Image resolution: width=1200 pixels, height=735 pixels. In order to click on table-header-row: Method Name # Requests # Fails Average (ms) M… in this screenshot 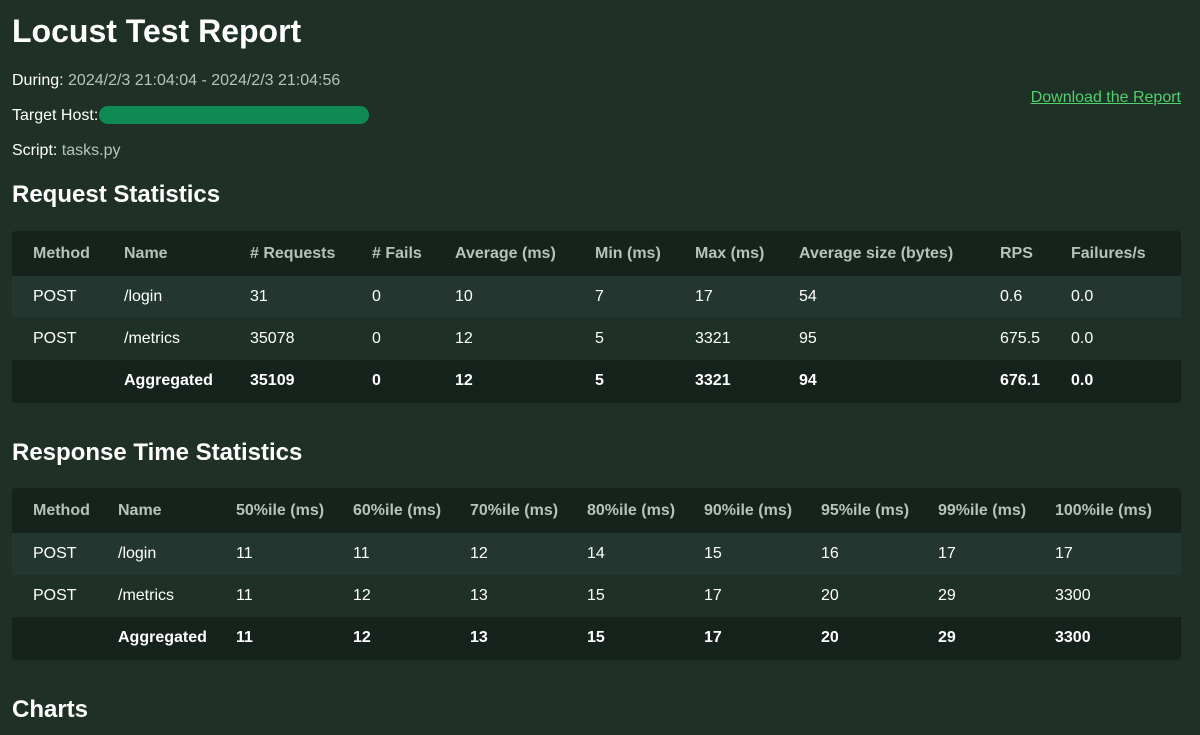, I will do `click(596, 253)`.